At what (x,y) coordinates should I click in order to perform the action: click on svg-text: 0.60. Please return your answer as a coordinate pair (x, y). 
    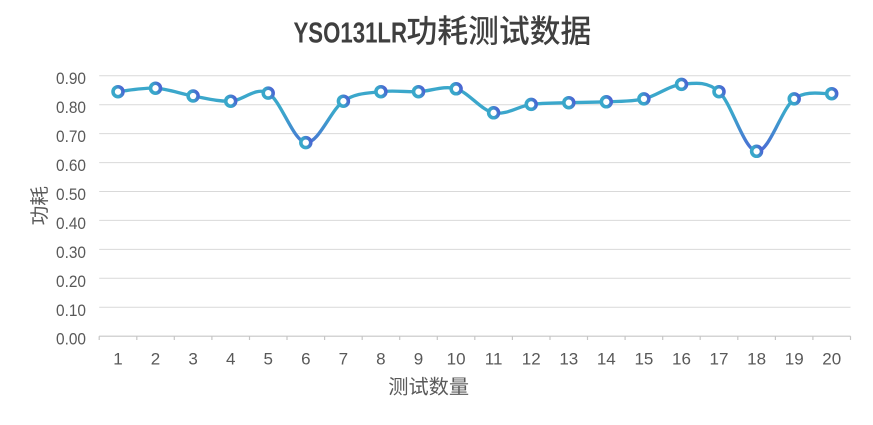
    Looking at the image, I should click on (71, 165).